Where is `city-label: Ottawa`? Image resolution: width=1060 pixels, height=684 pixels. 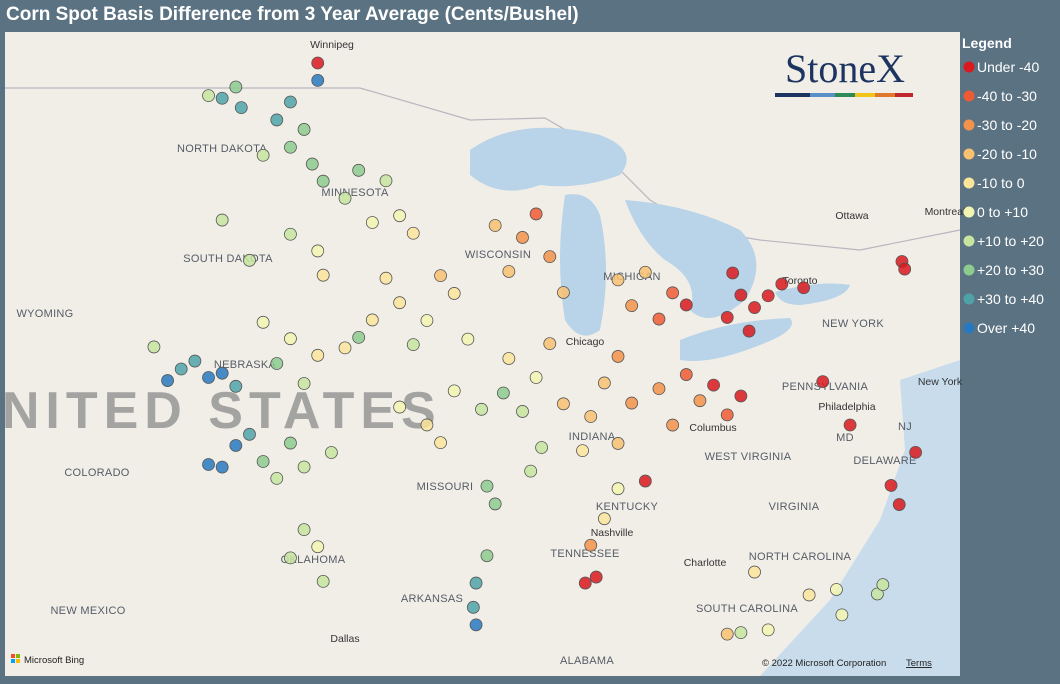
city-label: Ottawa is located at coordinates (851, 216).